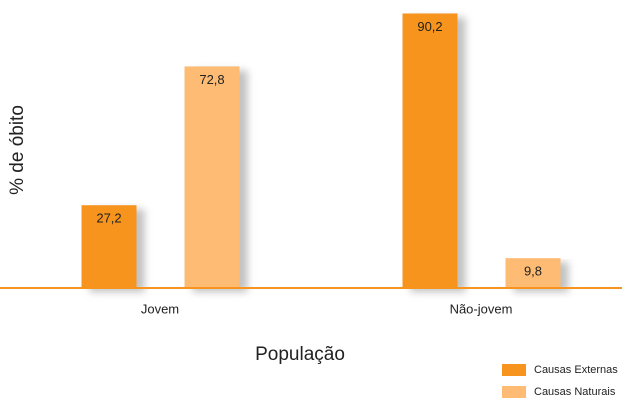 This screenshot has width=622, height=406. What do you see at coordinates (429, 26) in the screenshot?
I see `value-label: 90,2` at bounding box center [429, 26].